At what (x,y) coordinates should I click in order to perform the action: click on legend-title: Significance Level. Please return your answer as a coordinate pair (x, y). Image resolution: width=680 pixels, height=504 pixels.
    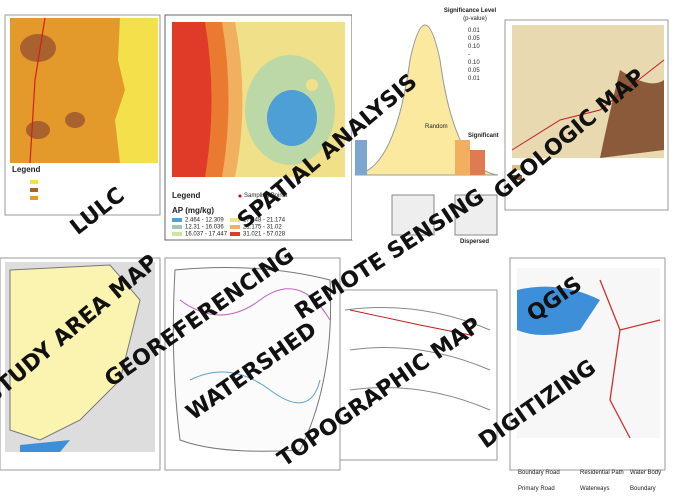
    Looking at the image, I should click on (470, 11).